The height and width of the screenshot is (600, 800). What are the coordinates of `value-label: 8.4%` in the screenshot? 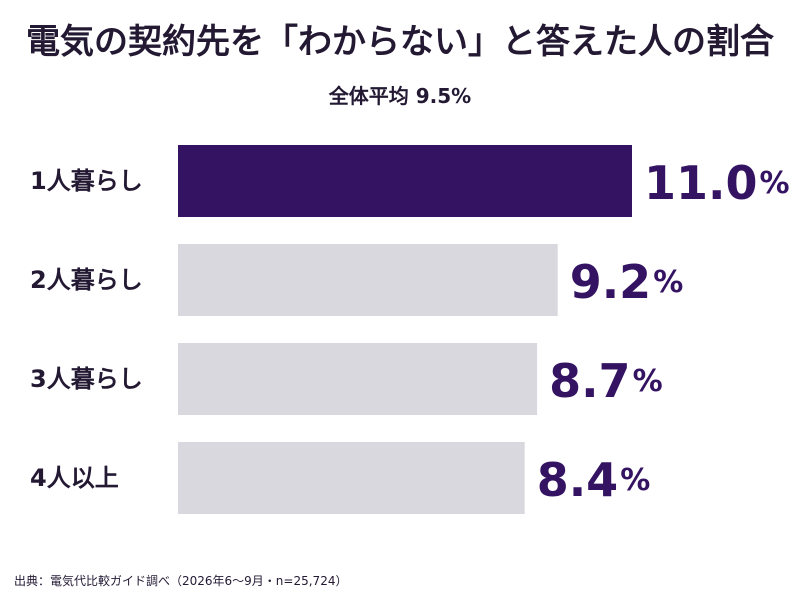 It's located at (594, 480).